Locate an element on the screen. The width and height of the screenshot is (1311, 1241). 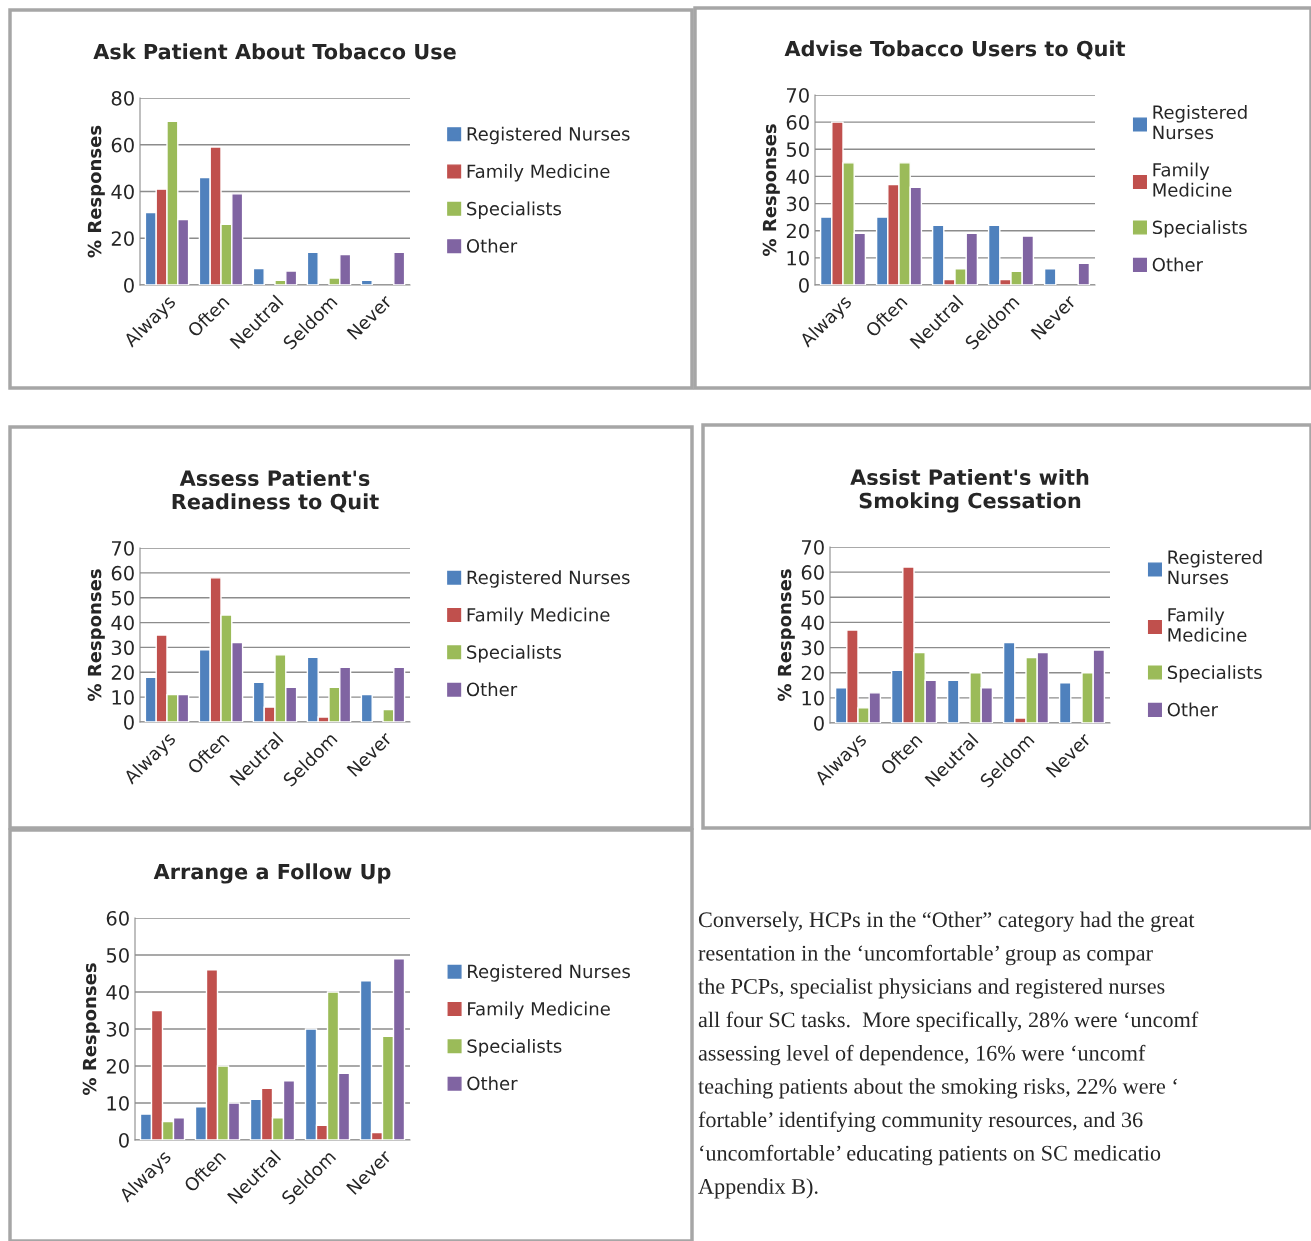
text: Appendix B). is located at coordinates (758, 1188).